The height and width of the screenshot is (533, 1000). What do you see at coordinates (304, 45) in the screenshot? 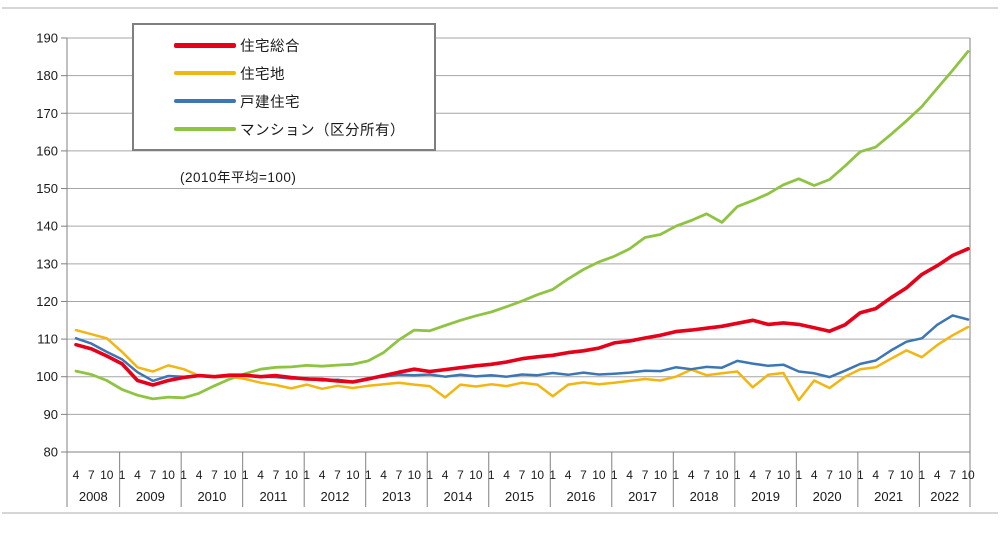
I see `legend-item-jutaku-sogo: 住宅総合` at bounding box center [304, 45].